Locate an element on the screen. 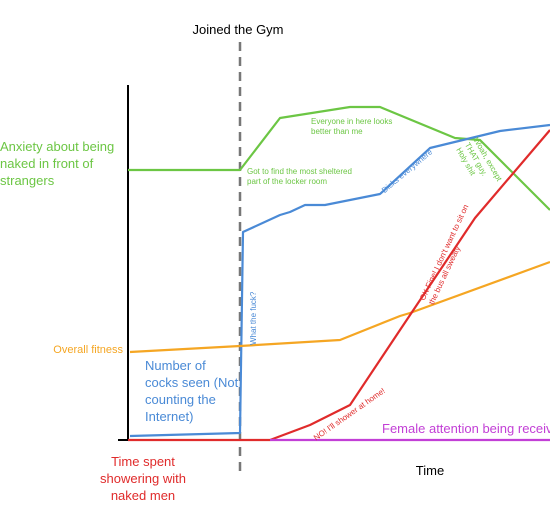 Image resolution: width=550 pixels, height=507 pixels. annotation: What the fuck? is located at coordinates (253, 318).